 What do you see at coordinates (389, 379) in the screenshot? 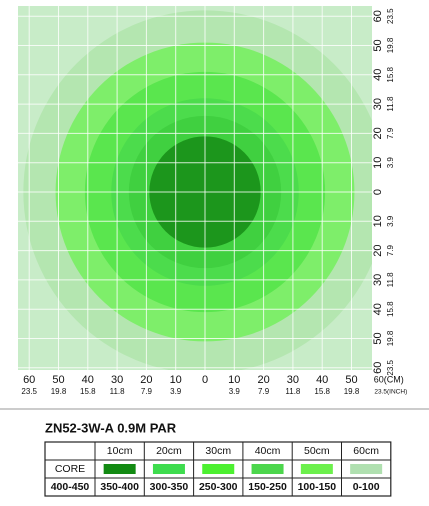
I see `x-tick-label: 60(CM)` at bounding box center [389, 379].